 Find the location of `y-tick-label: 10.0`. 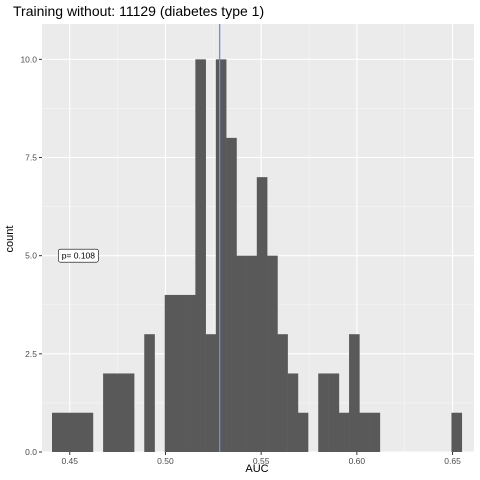

y-tick-label: 10.0 is located at coordinates (28, 59).